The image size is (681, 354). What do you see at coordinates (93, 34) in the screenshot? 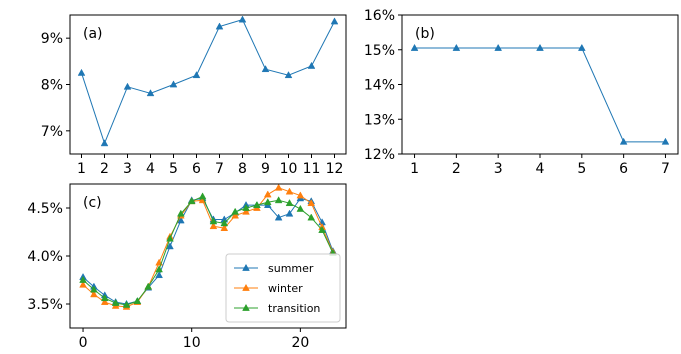
I see `panel-label: (a)` at bounding box center [93, 34].